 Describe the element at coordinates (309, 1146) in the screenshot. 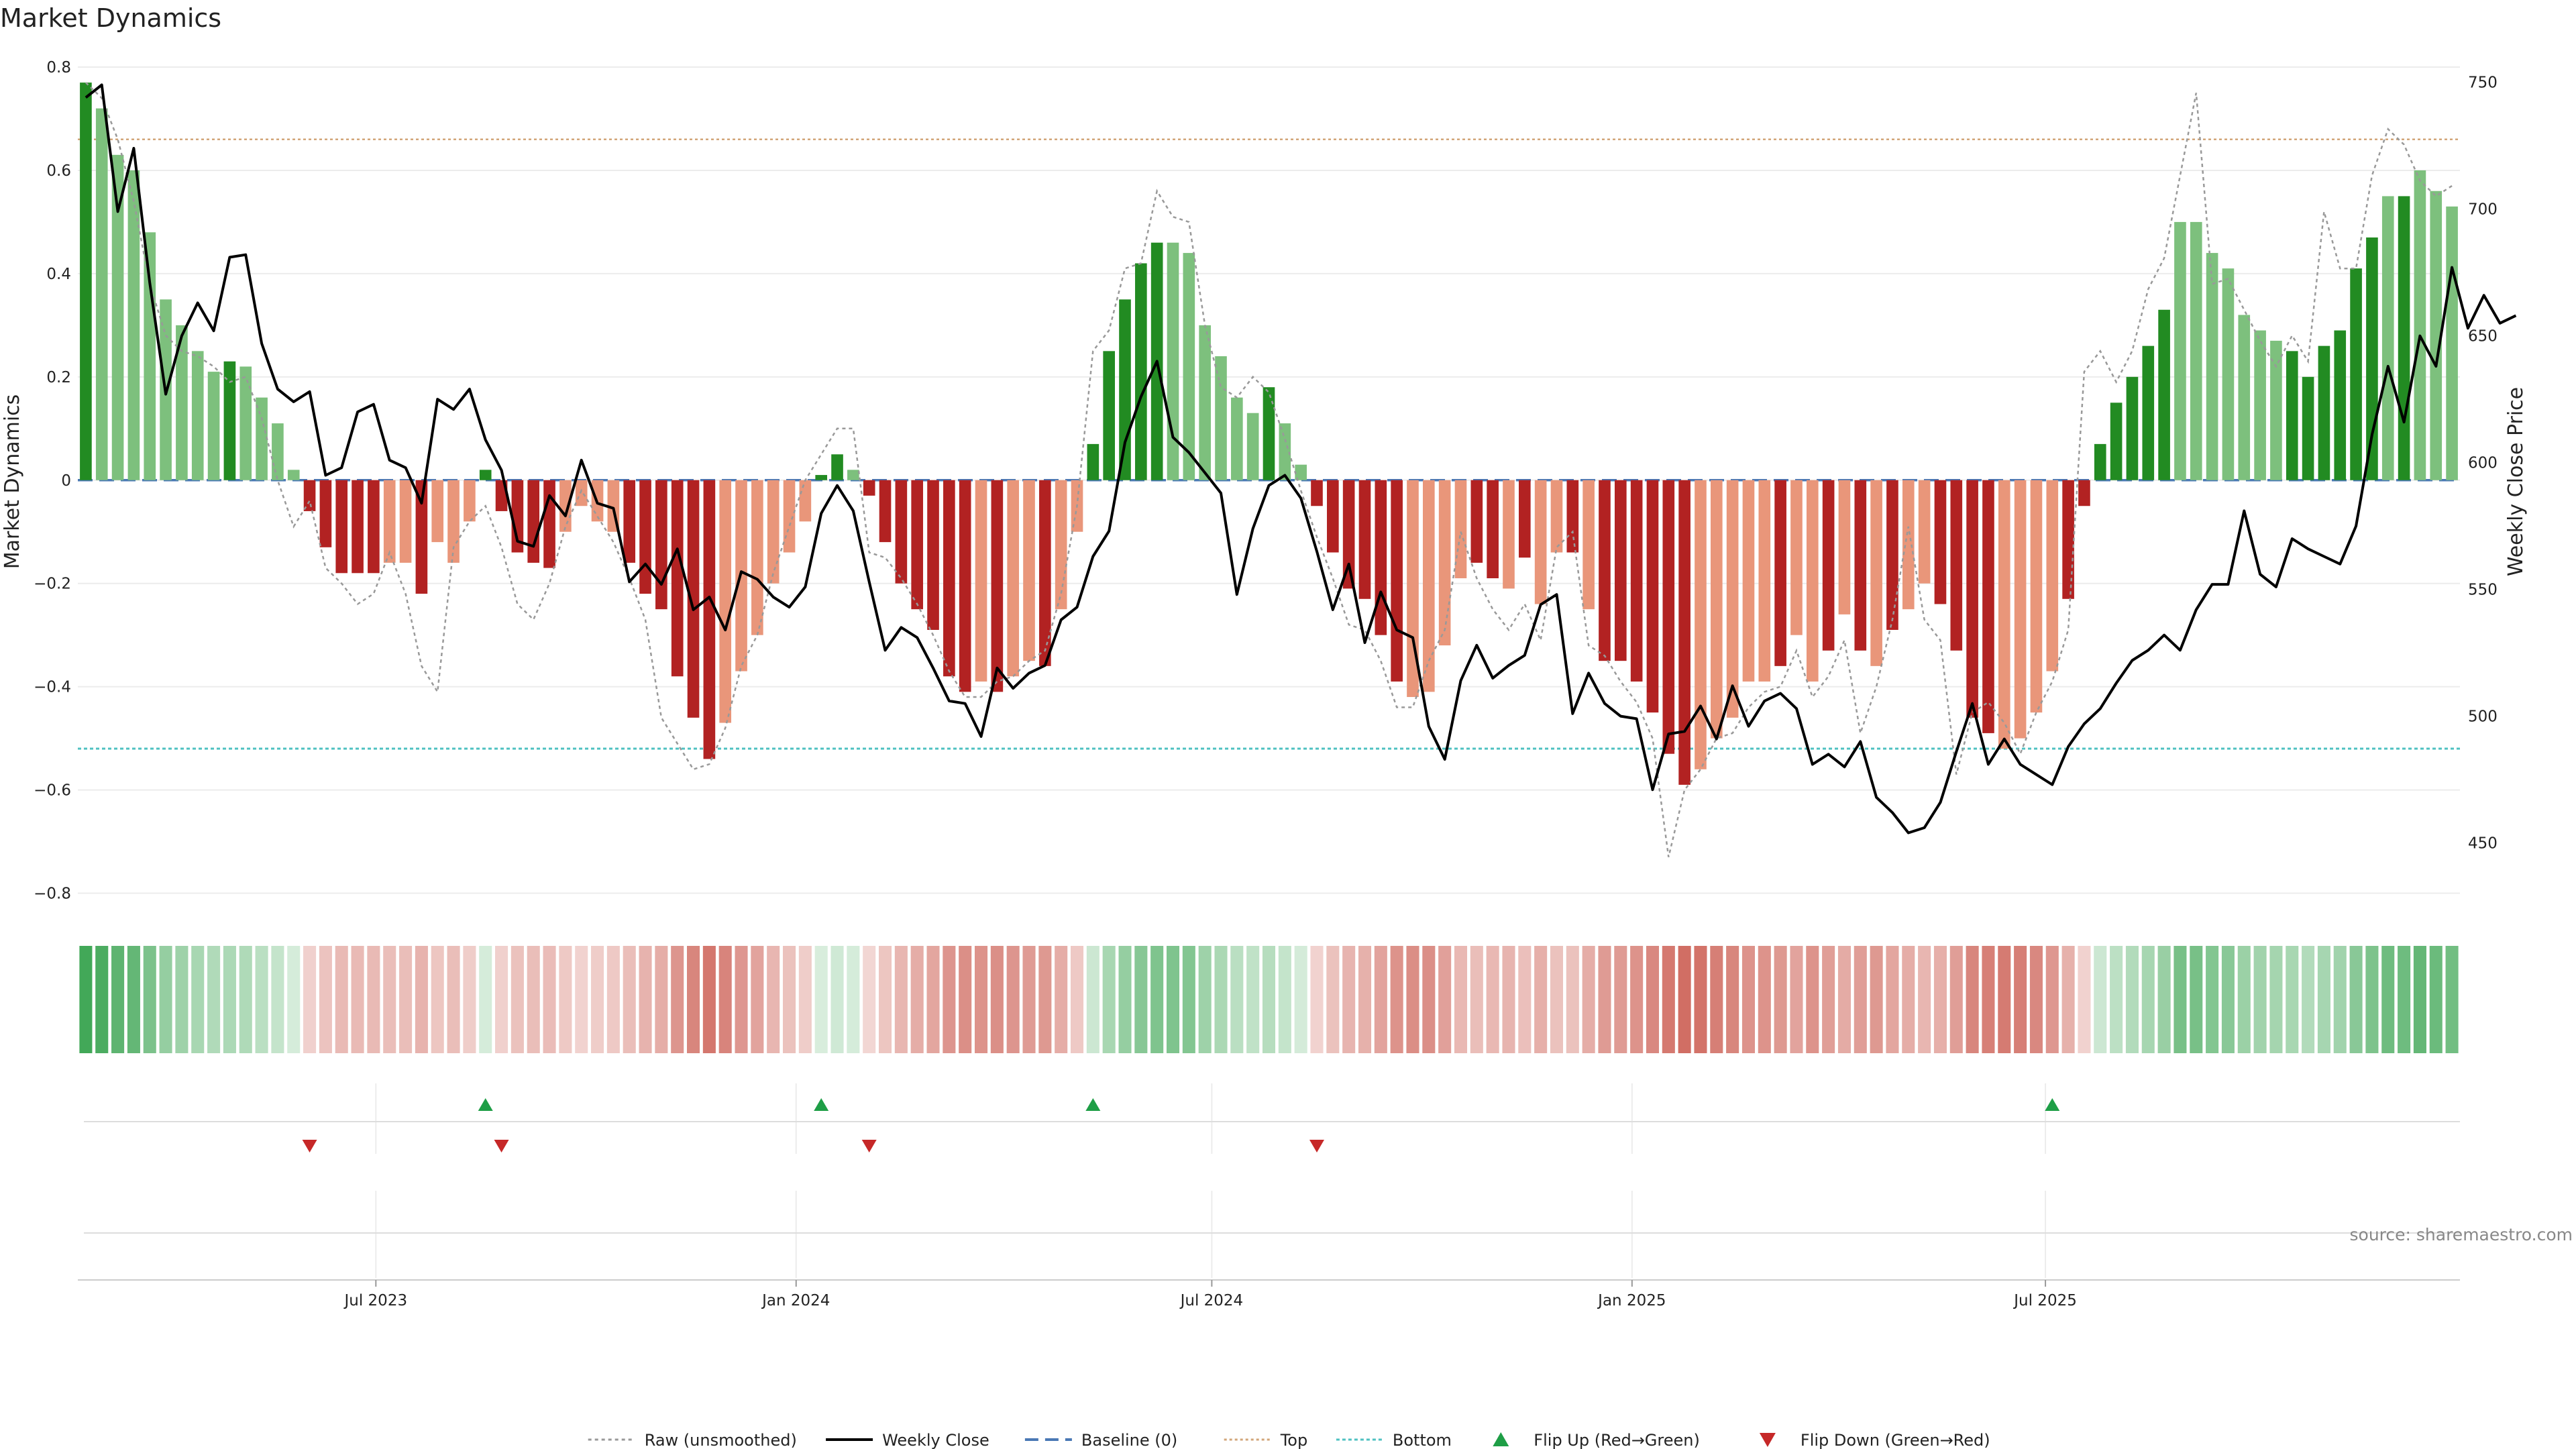

I see `flip-down-marker` at that location.